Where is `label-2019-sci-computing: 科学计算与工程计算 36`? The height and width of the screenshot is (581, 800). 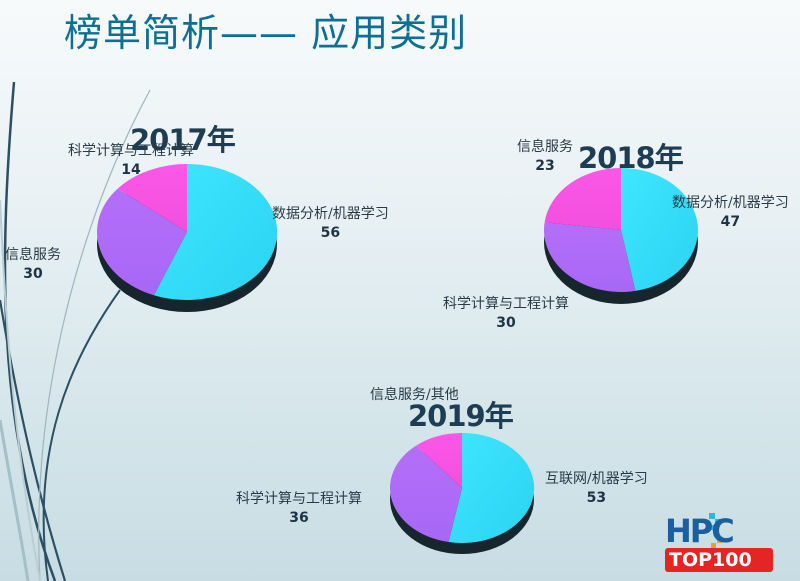 label-2019-sci-computing: 科学计算与工程计算 36 is located at coordinates (299, 508).